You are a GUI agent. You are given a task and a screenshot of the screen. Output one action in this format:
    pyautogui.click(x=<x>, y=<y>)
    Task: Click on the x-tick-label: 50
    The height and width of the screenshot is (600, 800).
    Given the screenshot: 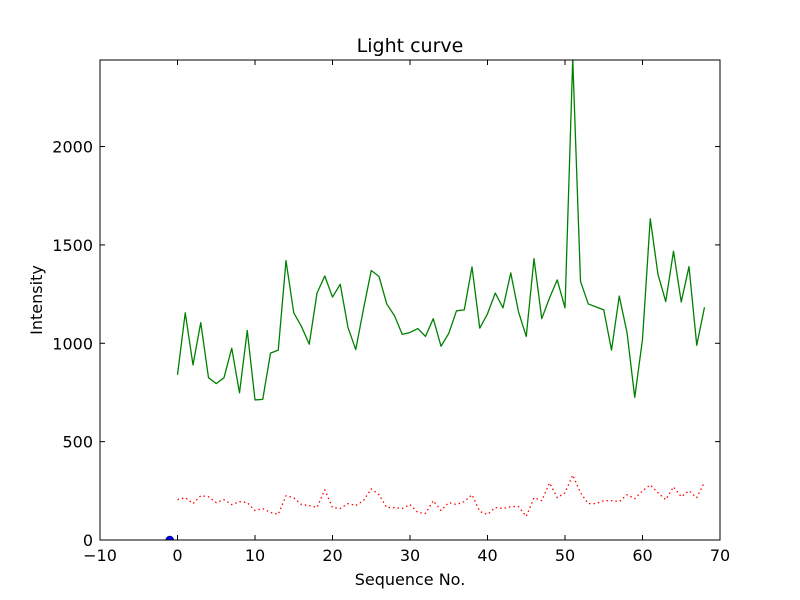 What is the action you would take?
    pyautogui.click(x=565, y=555)
    